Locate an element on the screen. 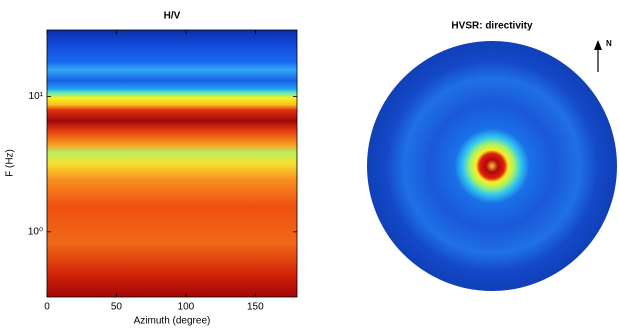  y-tick-label: 10⁰ is located at coordinates (35, 231).